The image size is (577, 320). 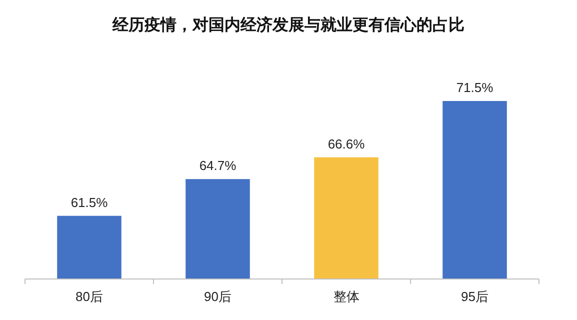 What do you see at coordinates (288, 24) in the screenshot?
I see `chart-title: 经历疫情，对国内经济发展与就业更有信心的占比` at bounding box center [288, 24].